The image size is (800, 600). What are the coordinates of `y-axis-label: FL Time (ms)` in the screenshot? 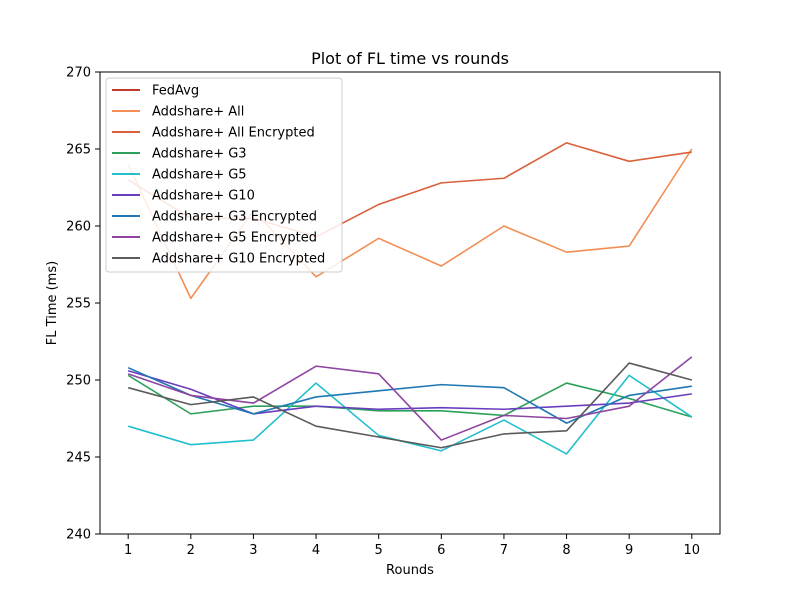 It's located at (52, 303).